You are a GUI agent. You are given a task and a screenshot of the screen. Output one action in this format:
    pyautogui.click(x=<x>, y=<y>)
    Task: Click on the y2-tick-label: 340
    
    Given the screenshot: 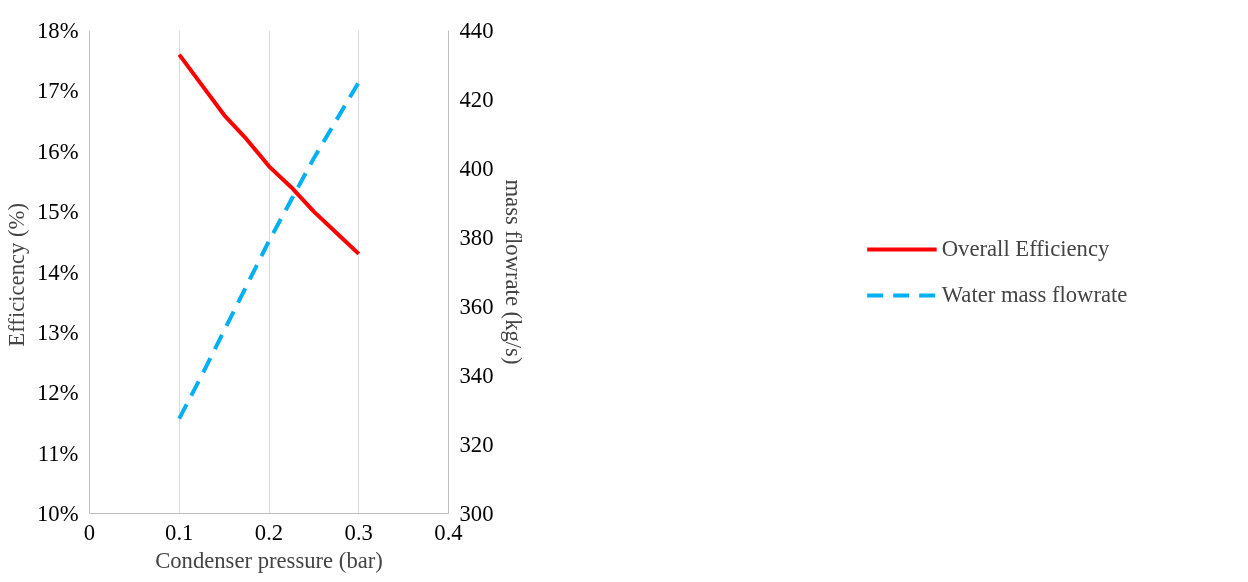 What is the action you would take?
    pyautogui.click(x=476, y=375)
    